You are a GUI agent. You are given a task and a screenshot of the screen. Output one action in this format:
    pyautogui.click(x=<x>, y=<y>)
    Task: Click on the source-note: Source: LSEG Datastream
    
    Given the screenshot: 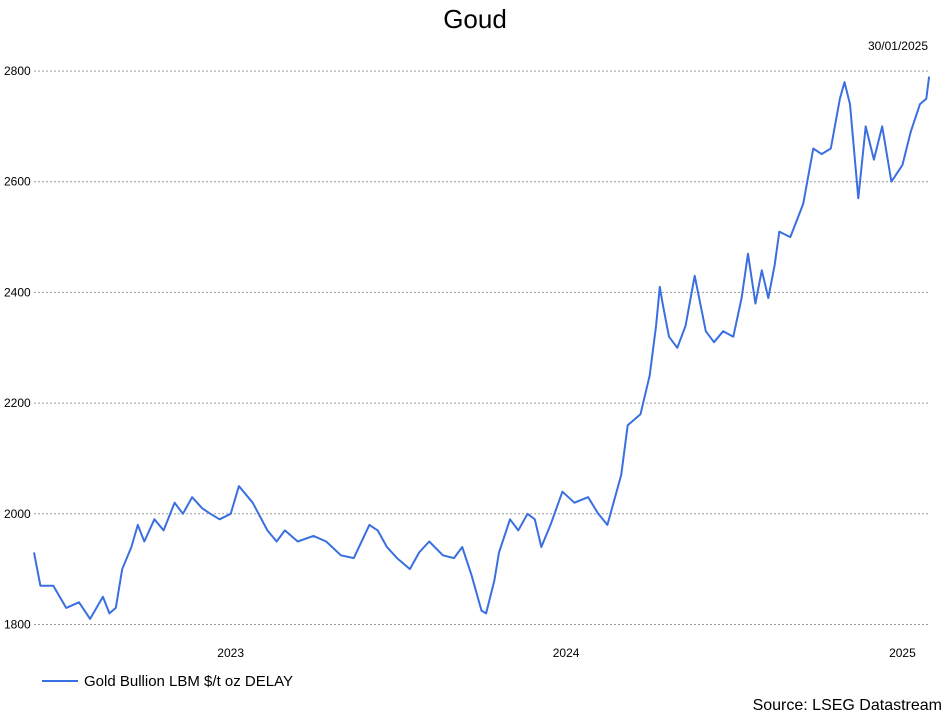 What is the action you would take?
    pyautogui.click(x=847, y=705)
    